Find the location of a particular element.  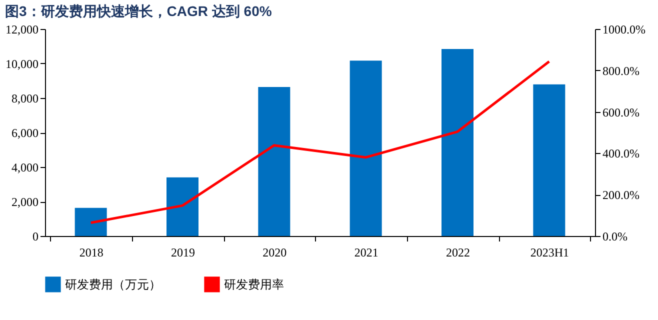

x-tick-label: 2020 is located at coordinates (274, 253).